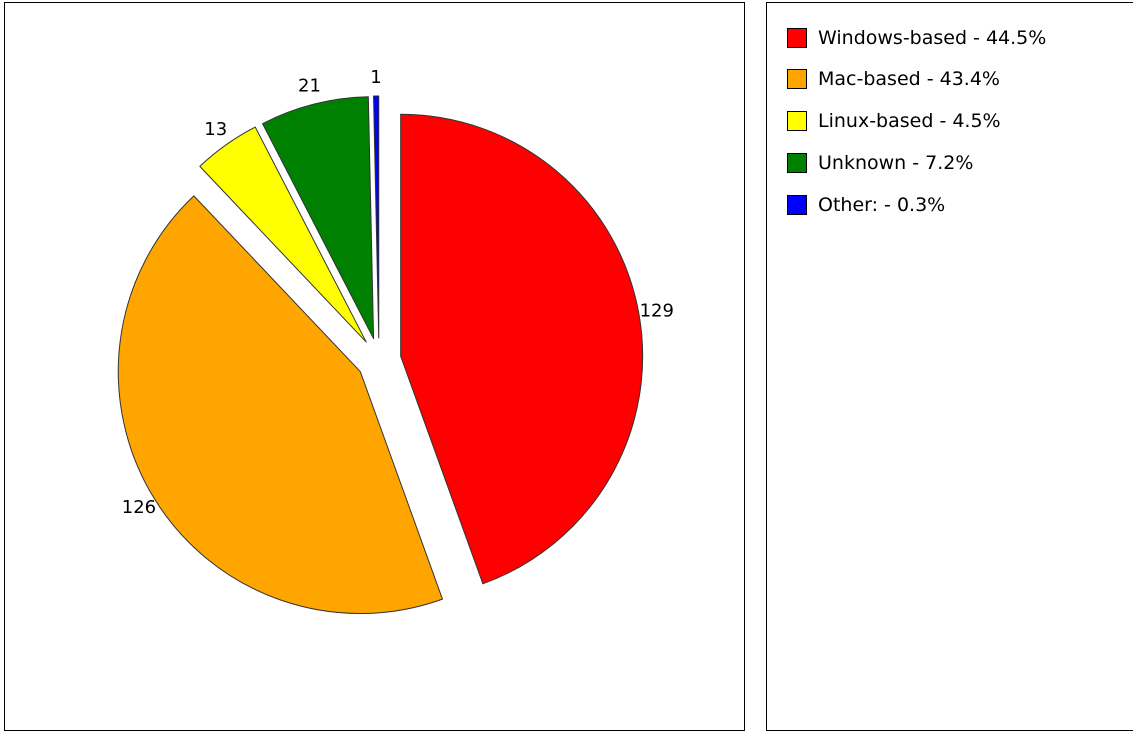 The height and width of the screenshot is (734, 1133). What do you see at coordinates (797, 205) in the screenshot?
I see `legend-swatch-other` at bounding box center [797, 205].